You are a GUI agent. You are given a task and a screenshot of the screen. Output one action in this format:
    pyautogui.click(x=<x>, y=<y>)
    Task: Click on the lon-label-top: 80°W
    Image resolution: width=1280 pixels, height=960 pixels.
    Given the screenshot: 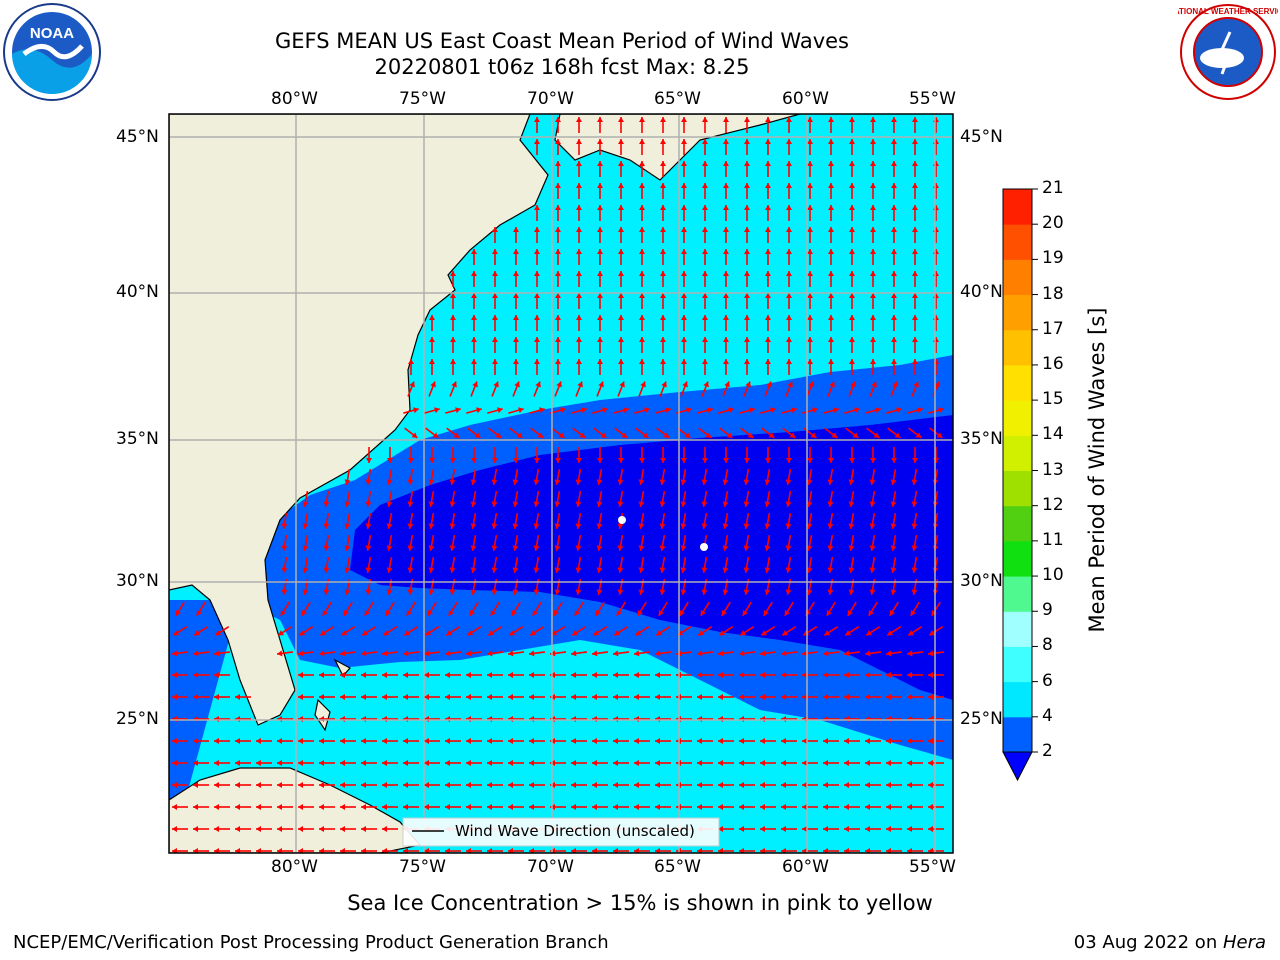 What is the action you would take?
    pyautogui.click(x=294, y=99)
    